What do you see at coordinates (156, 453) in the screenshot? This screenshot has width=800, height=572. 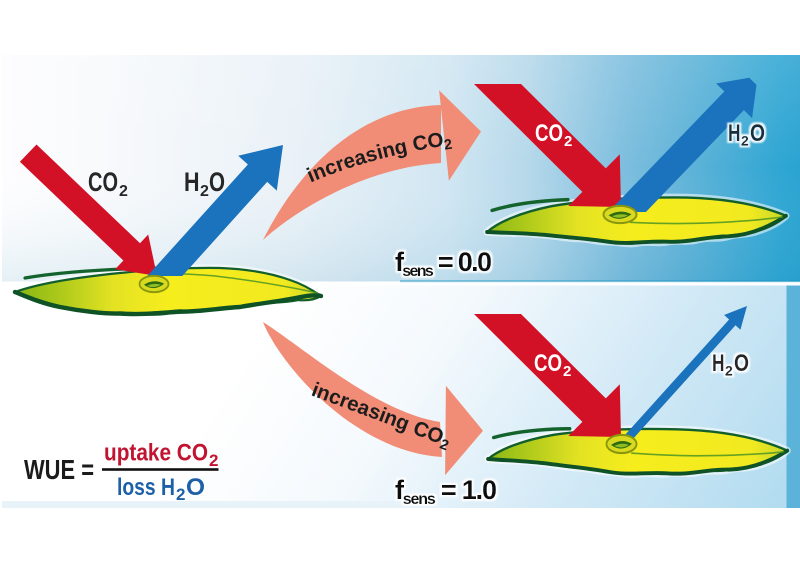 I see `svg-text: uptake CO` at bounding box center [156, 453].